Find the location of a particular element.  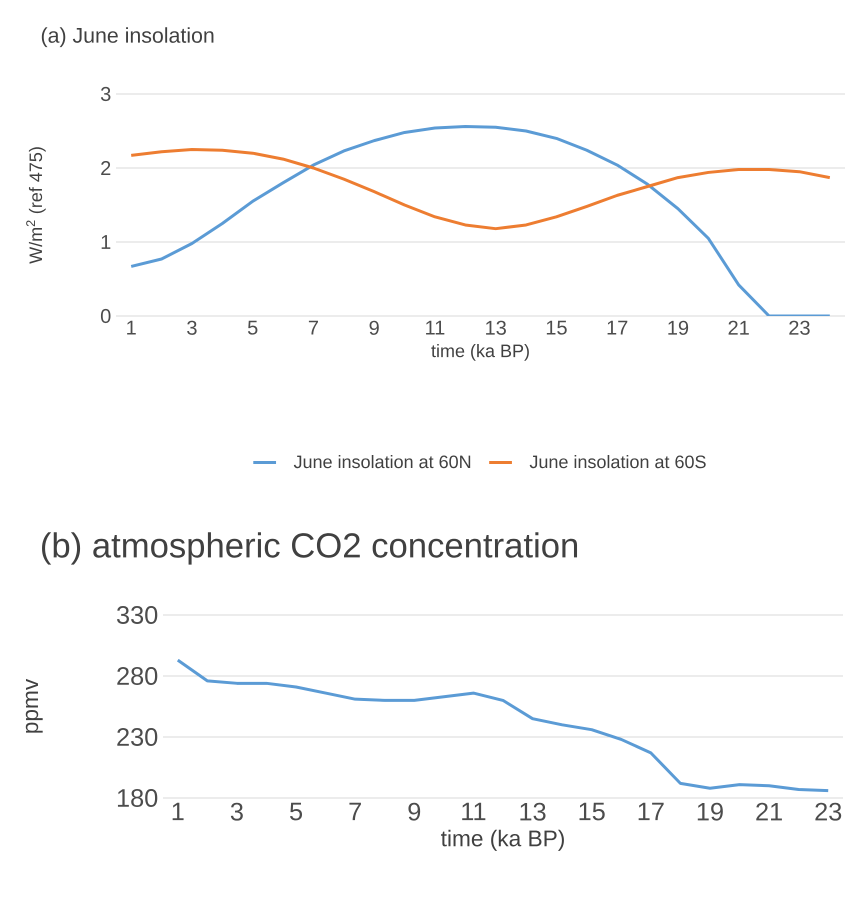

y-tick-label: 180 is located at coordinates (138, 798).